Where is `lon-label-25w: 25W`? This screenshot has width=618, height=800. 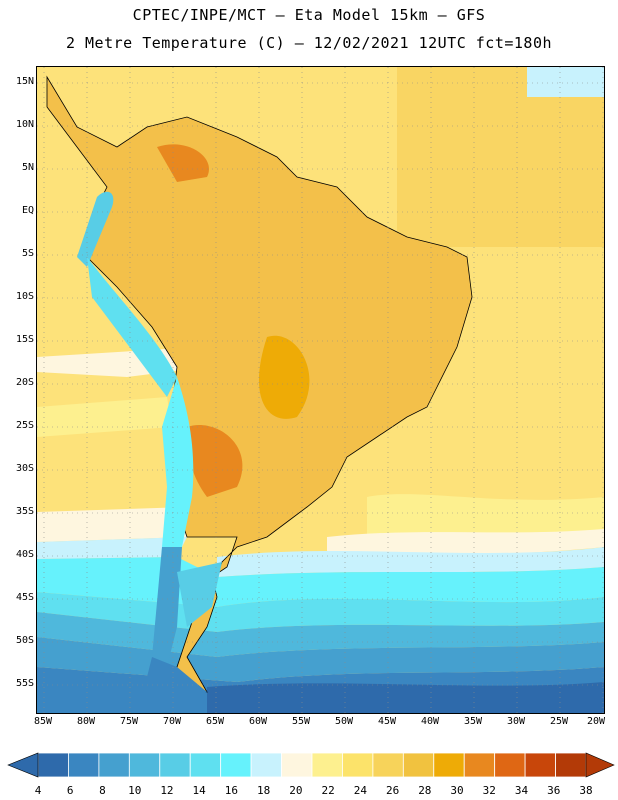
lon-label-25w: 25W is located at coordinates (559, 721).